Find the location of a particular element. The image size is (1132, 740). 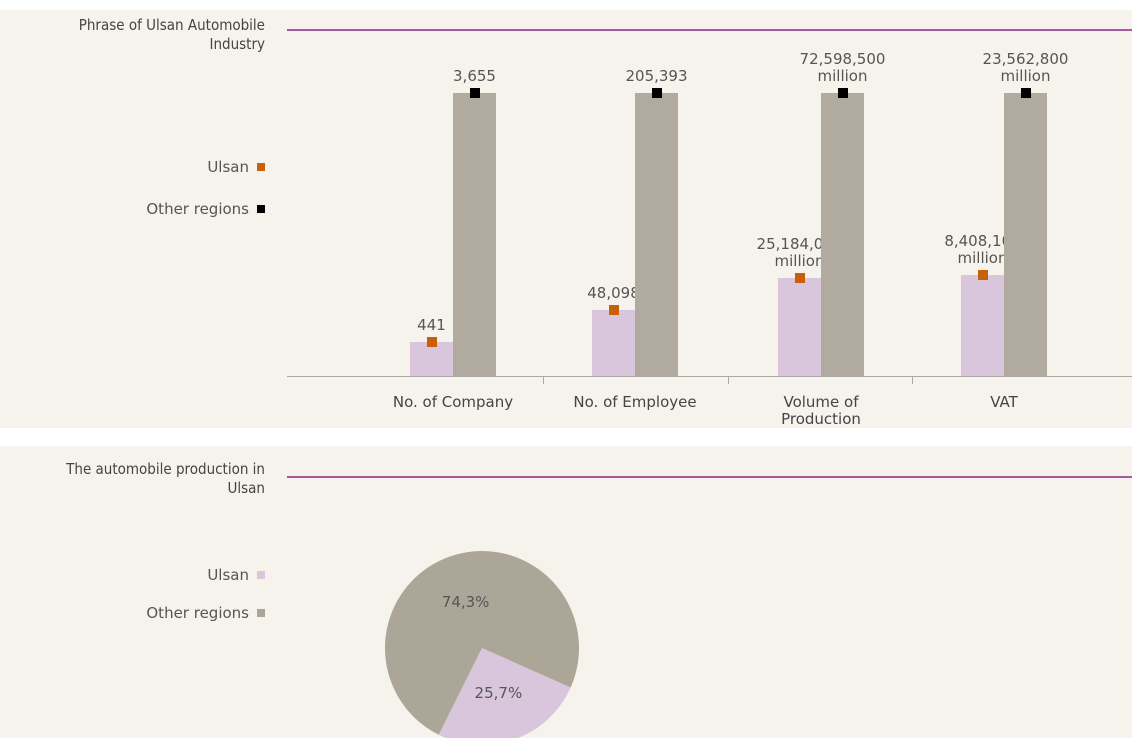

value-label: 25,7% is located at coordinates (499, 693).